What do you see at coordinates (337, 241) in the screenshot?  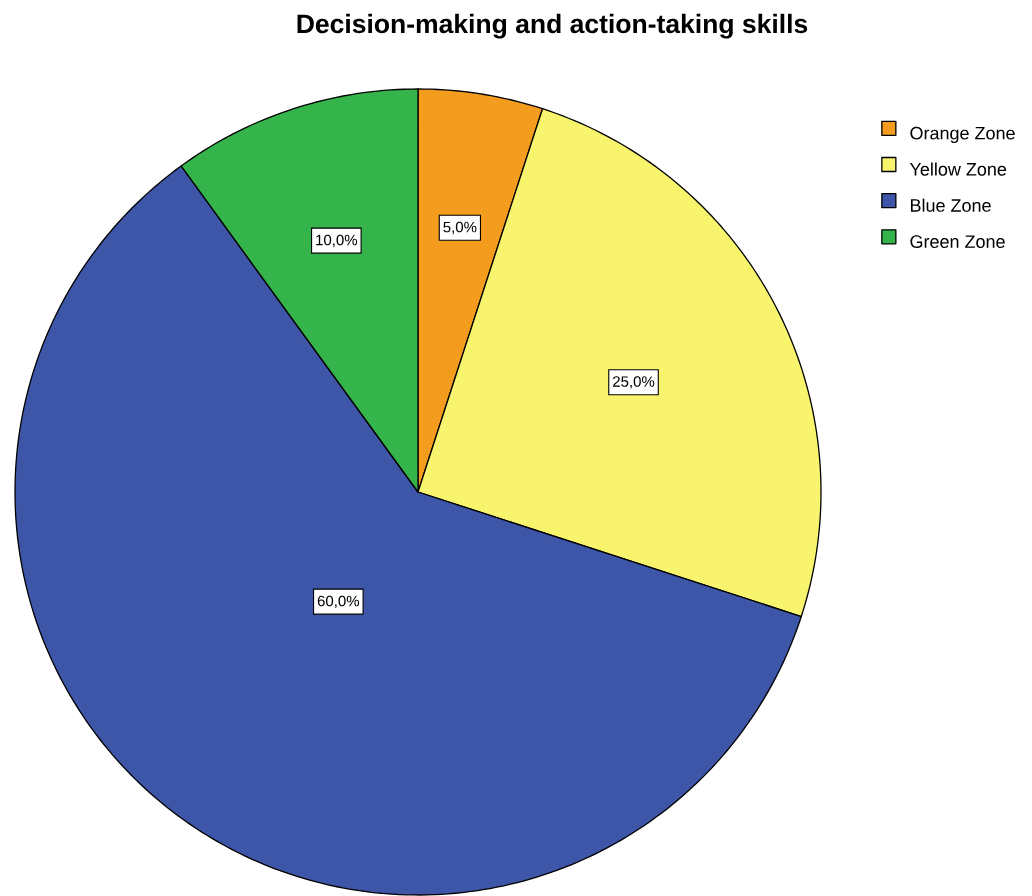 I see `data-label: 10,0%` at bounding box center [337, 241].